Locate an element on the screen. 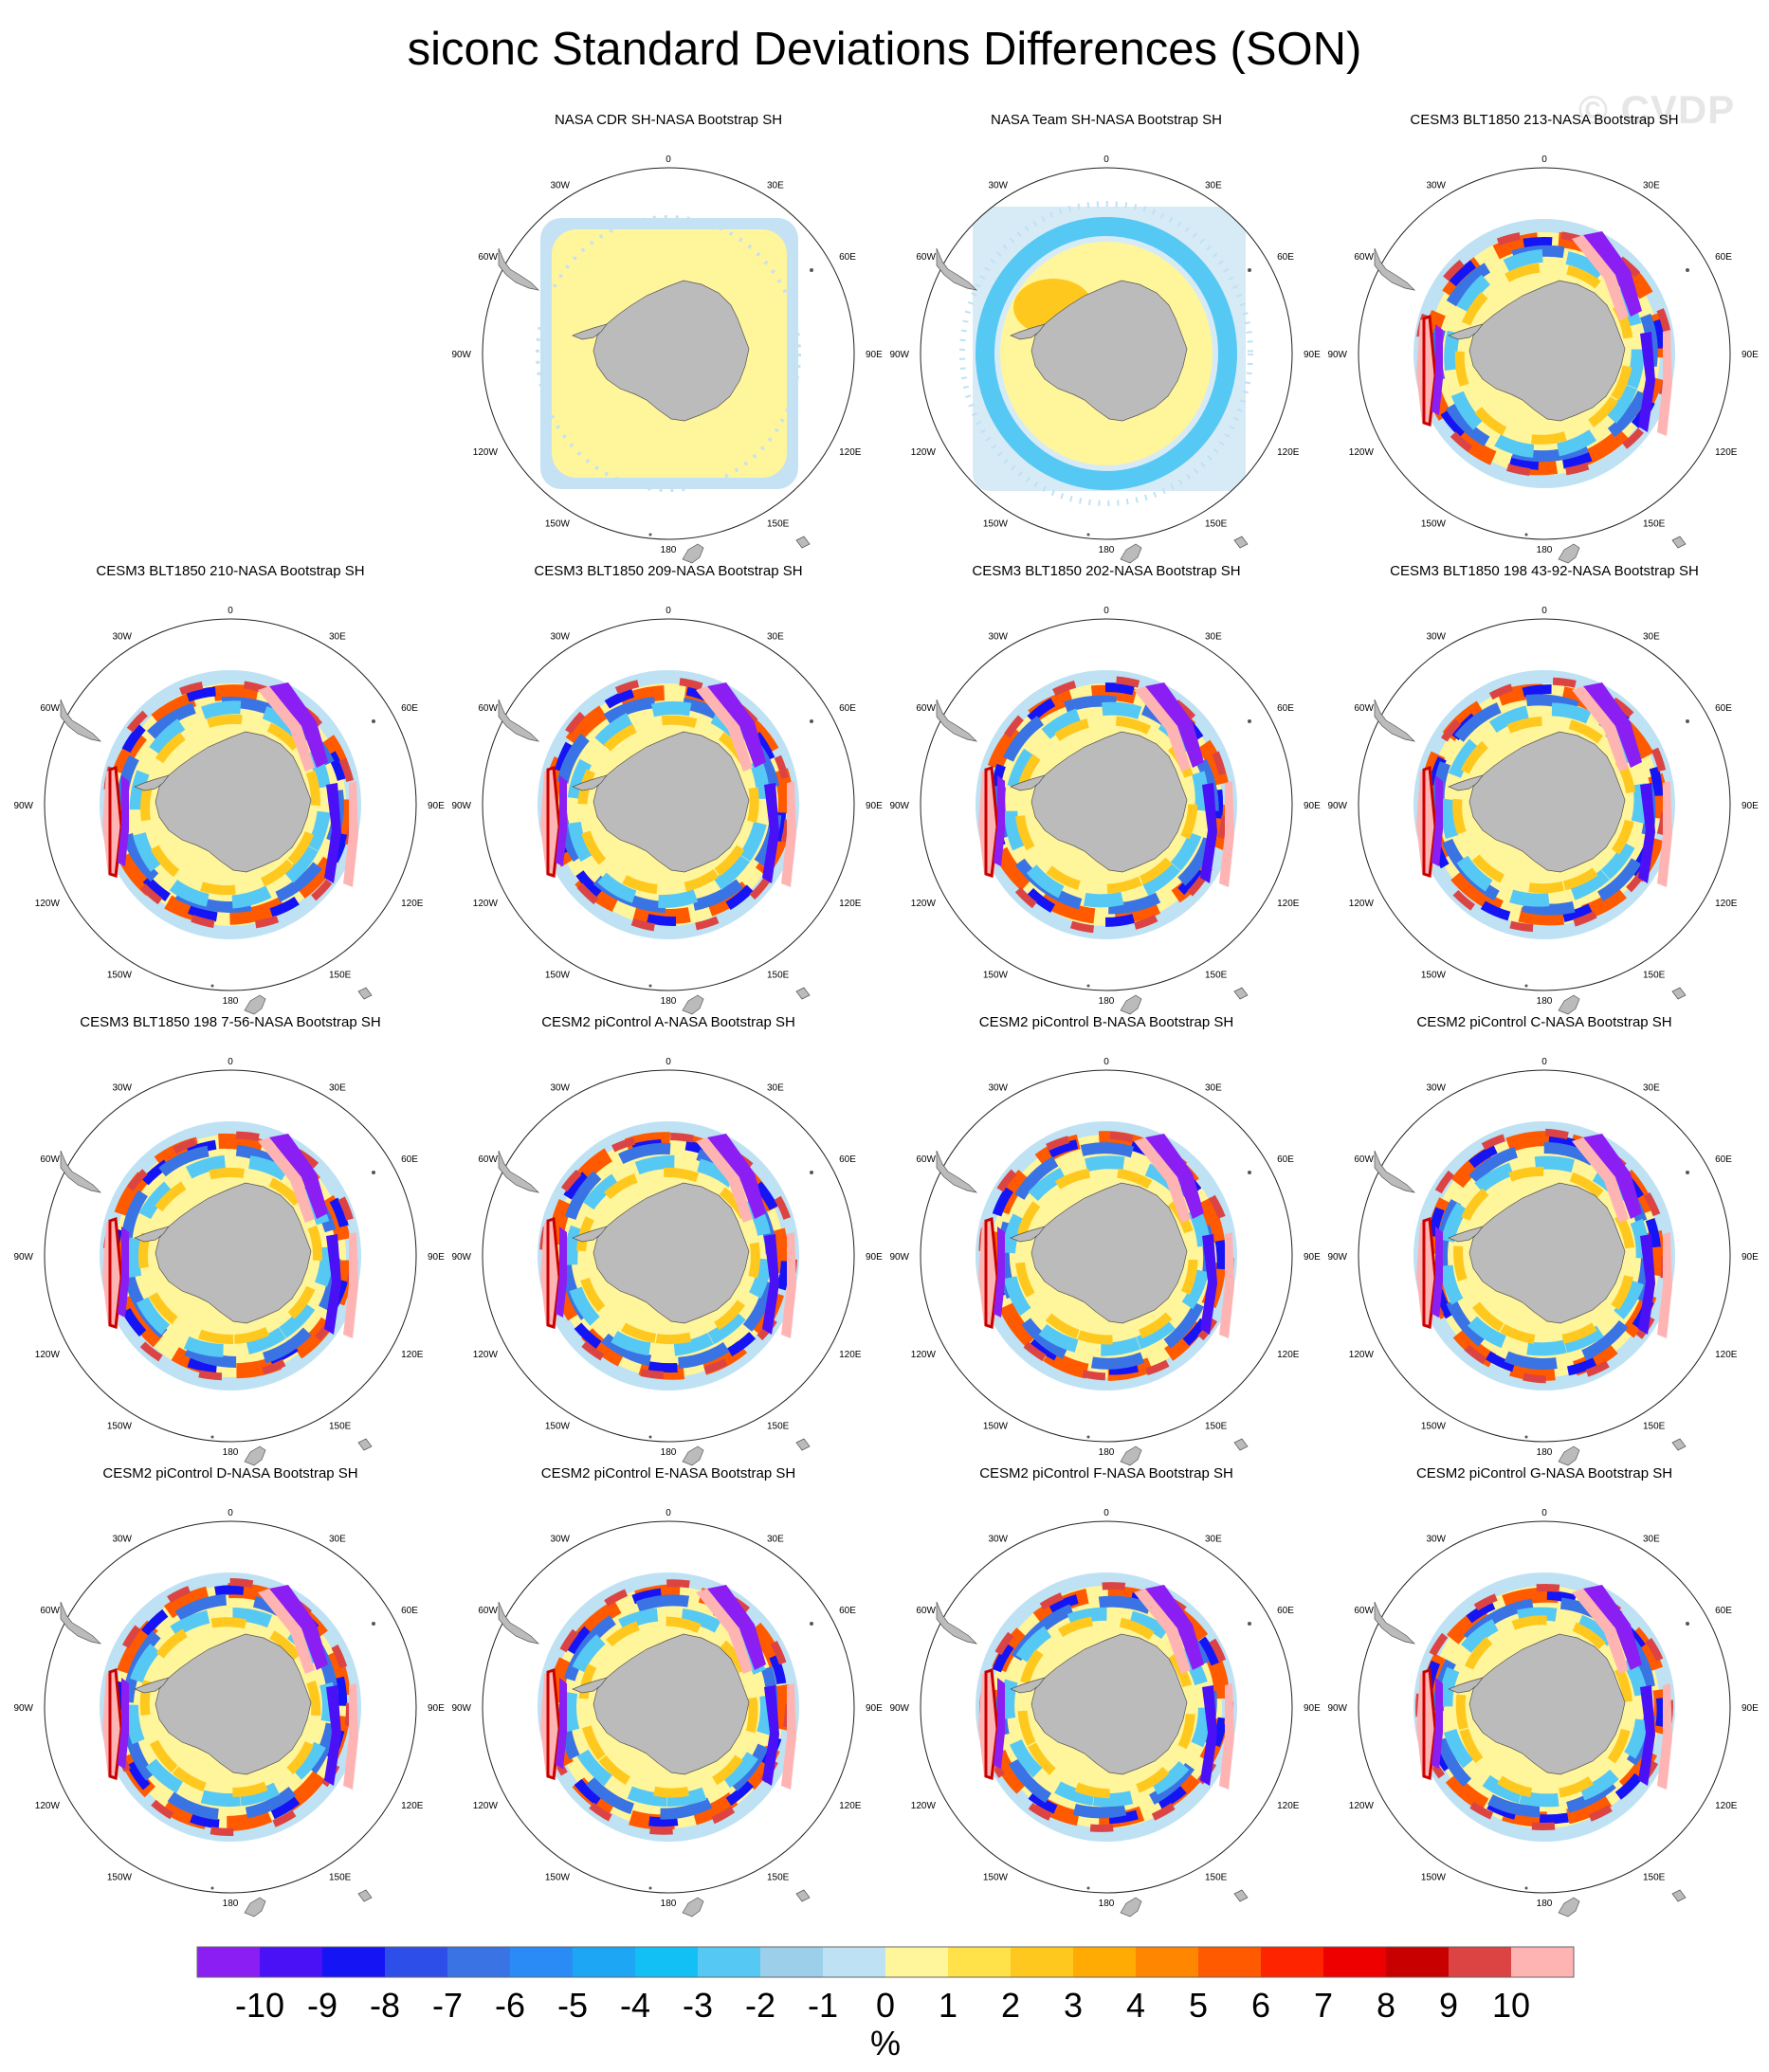 The height and width of the screenshot is (2072, 1769). colorbar-tick-label: -5 is located at coordinates (572, 2005).